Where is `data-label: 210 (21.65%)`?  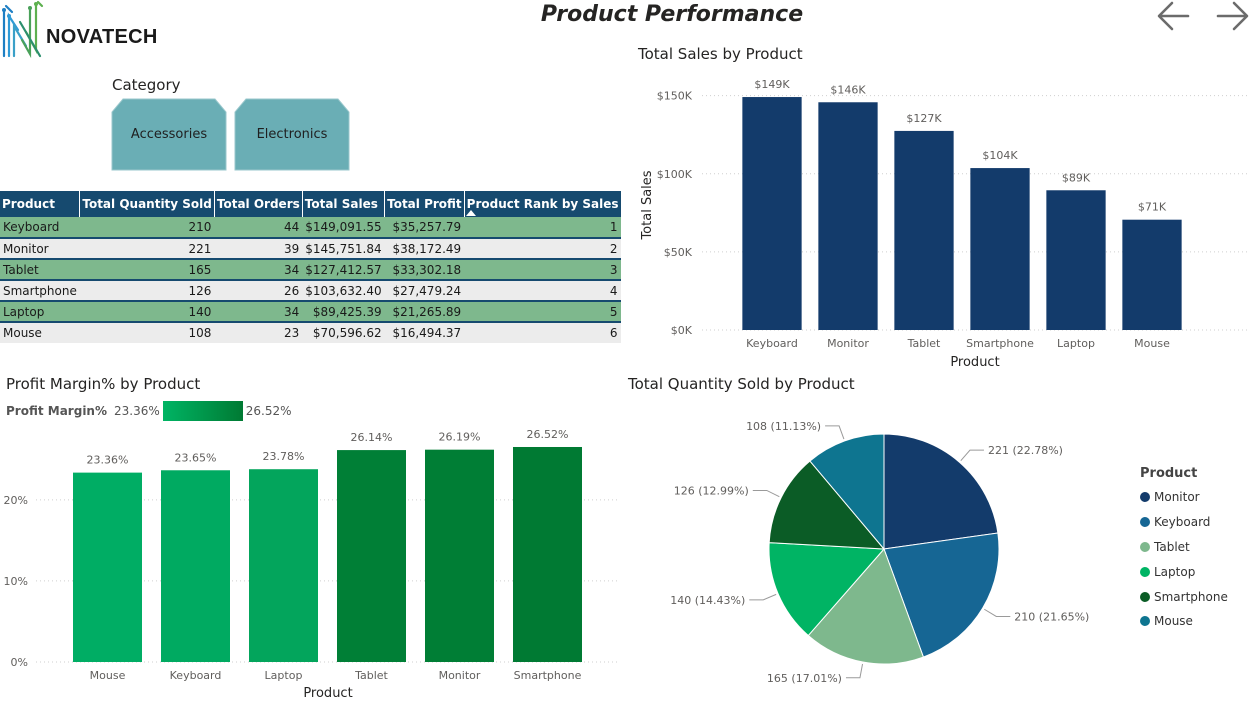 data-label: 210 (21.65%) is located at coordinates (1051, 616).